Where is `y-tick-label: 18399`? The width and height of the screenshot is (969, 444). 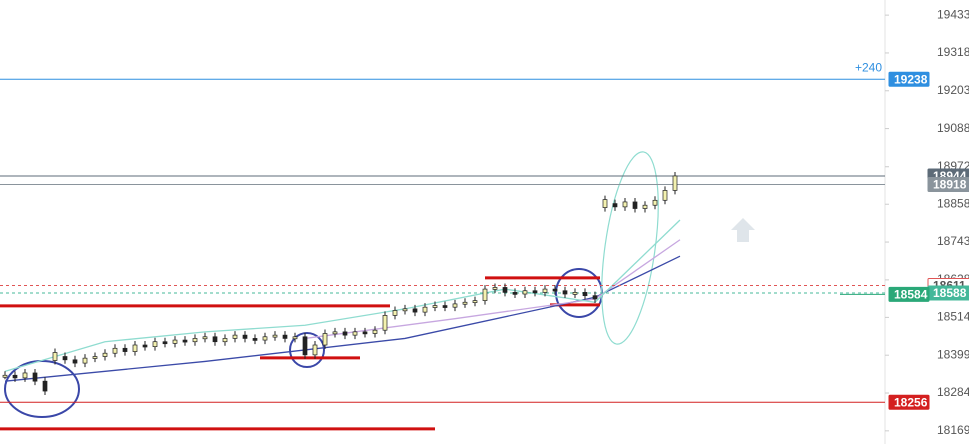
y-tick-label: 18399 is located at coordinates (953, 354).